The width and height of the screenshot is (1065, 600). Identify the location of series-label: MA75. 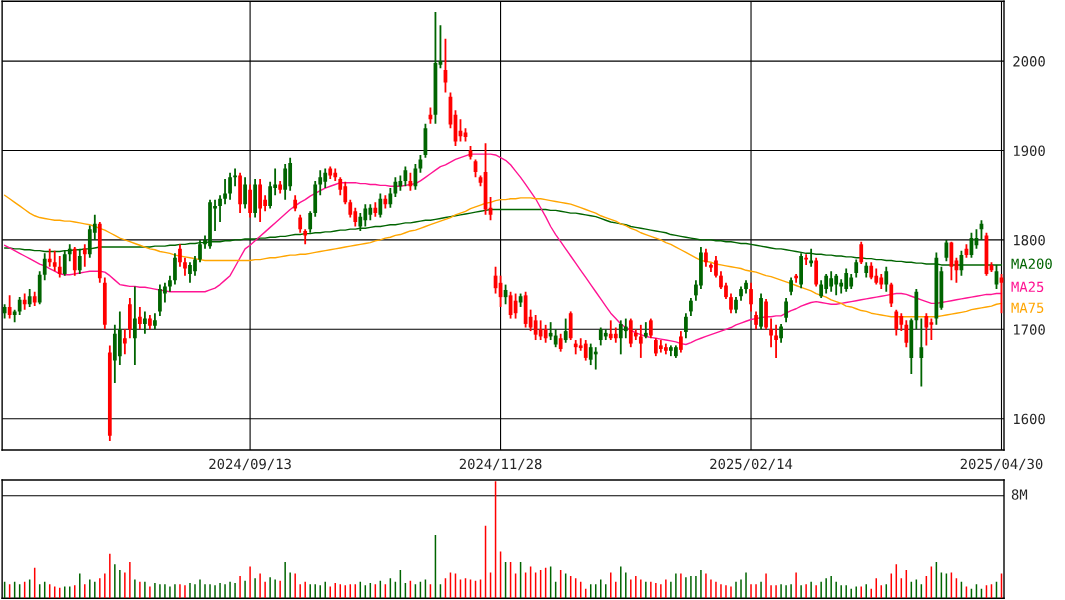
(1027, 307).